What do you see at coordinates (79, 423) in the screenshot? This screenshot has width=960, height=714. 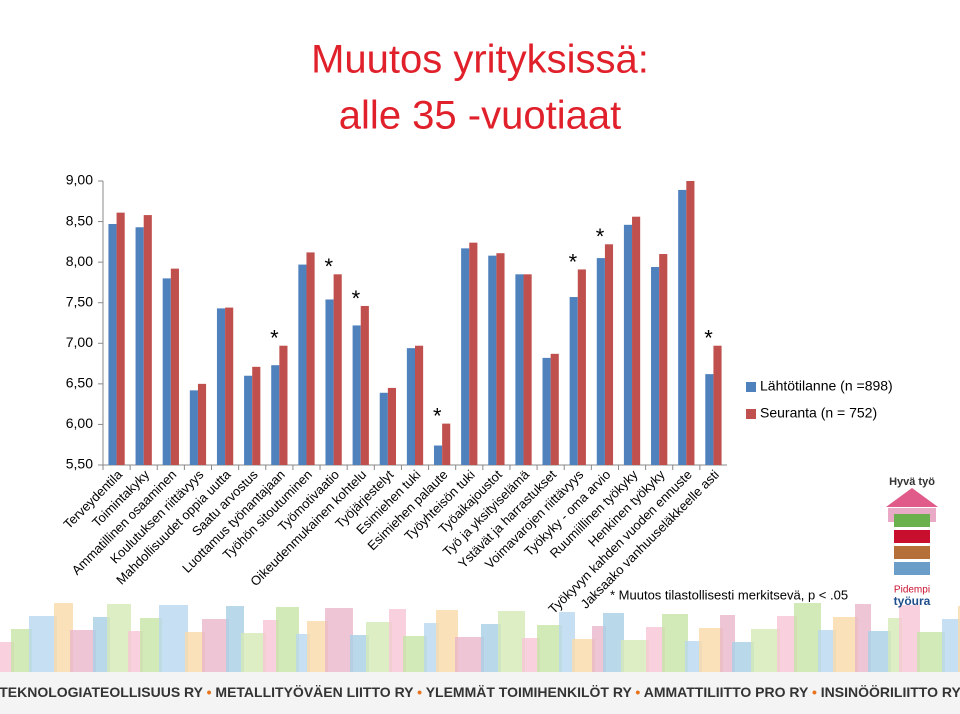 I see `y-tick-label: 6,00` at bounding box center [79, 423].